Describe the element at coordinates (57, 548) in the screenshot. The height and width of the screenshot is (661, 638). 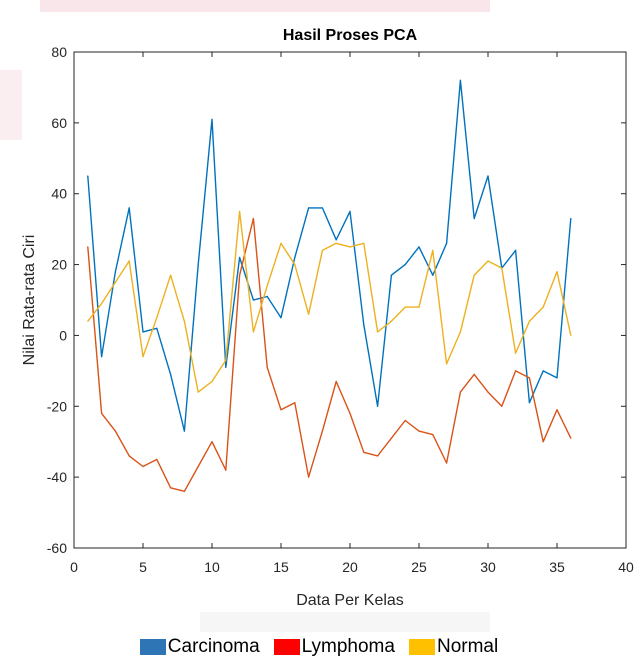
I see `y-tick-label: -60` at that location.